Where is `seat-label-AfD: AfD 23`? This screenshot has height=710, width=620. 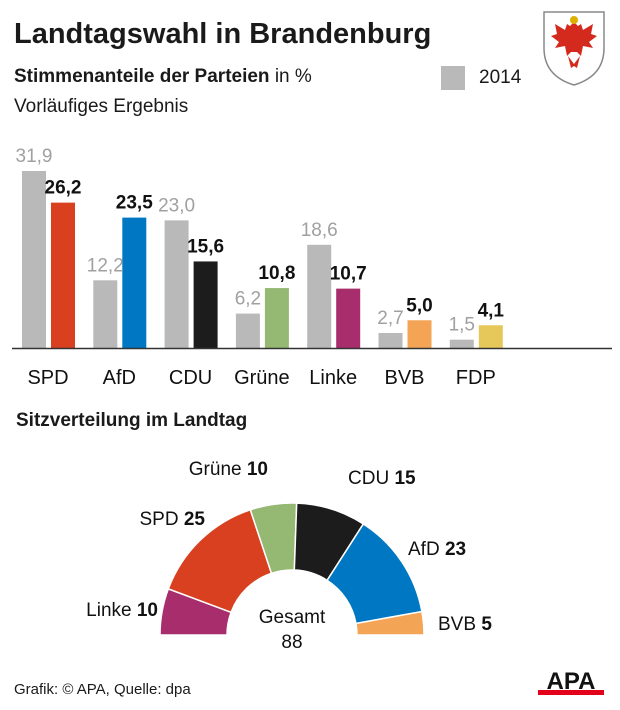
seat-label-AfD: AfD 23 is located at coordinates (437, 549).